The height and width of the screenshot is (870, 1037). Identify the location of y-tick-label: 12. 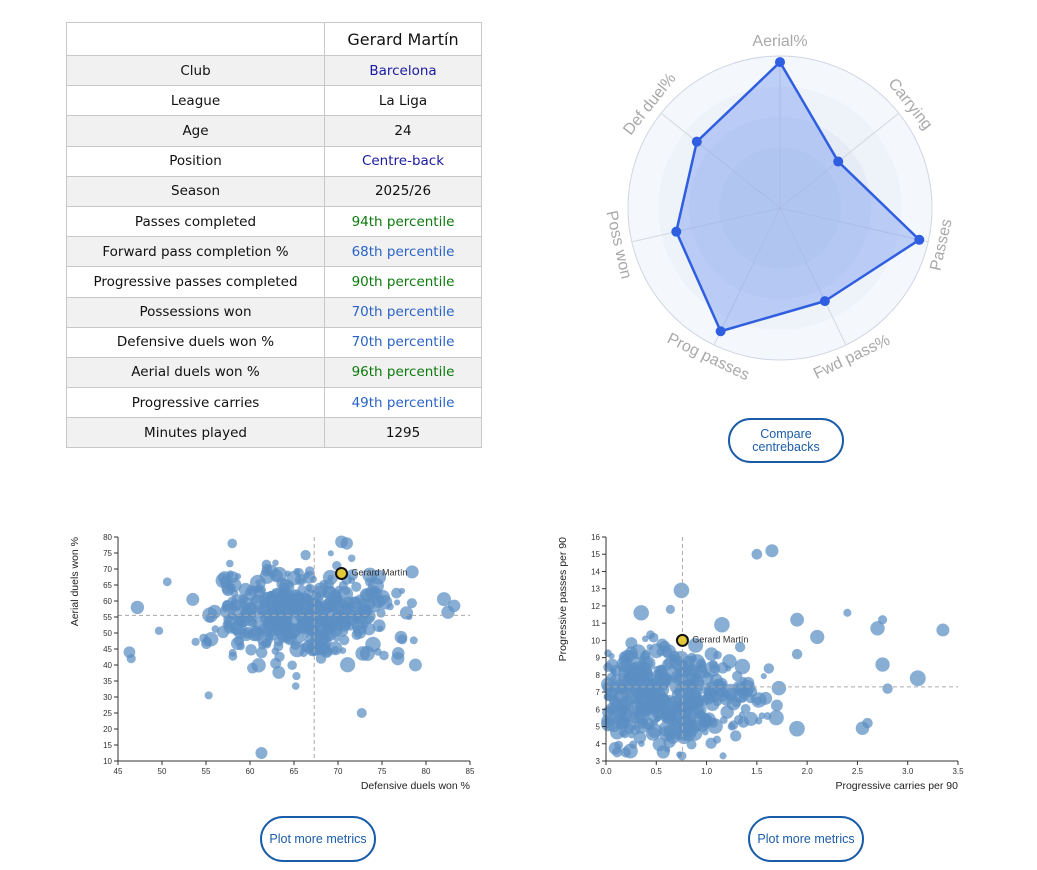
(595, 606).